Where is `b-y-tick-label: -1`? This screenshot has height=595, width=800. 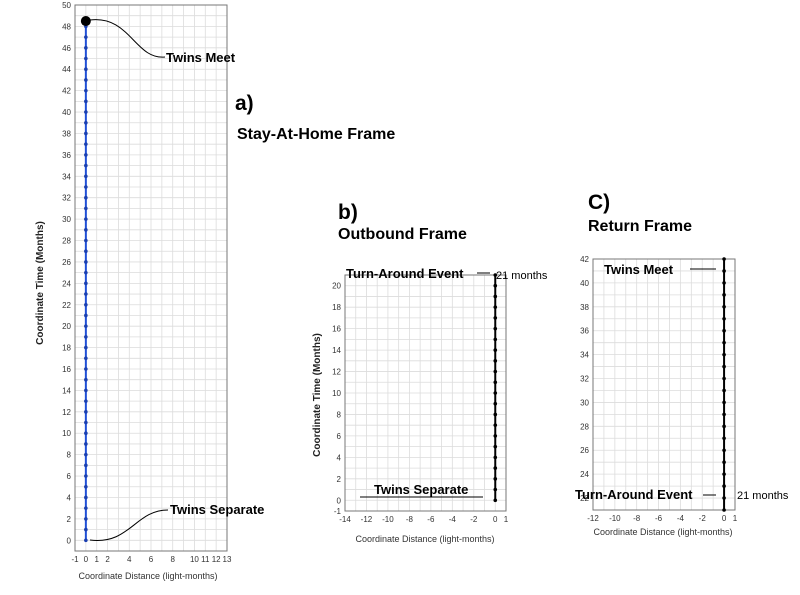 b-y-tick-label: -1 is located at coordinates (338, 511).